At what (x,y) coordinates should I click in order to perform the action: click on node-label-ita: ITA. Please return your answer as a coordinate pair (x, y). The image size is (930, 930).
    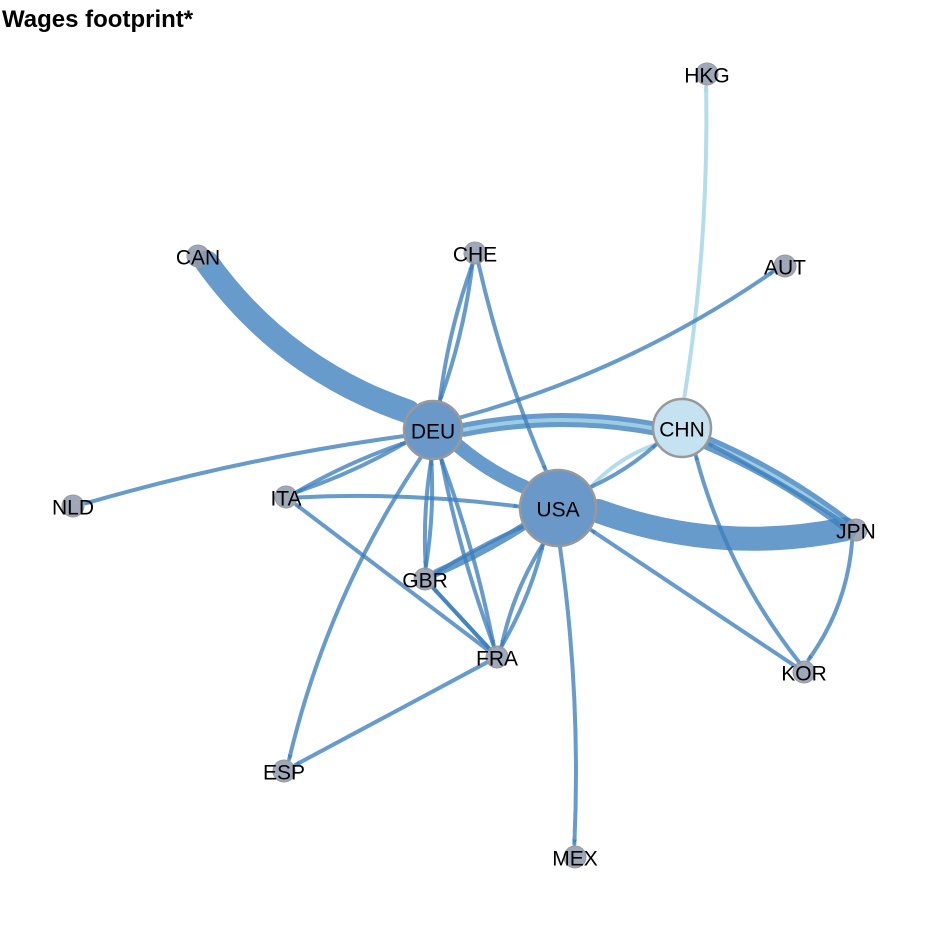
    Looking at the image, I should click on (285, 499).